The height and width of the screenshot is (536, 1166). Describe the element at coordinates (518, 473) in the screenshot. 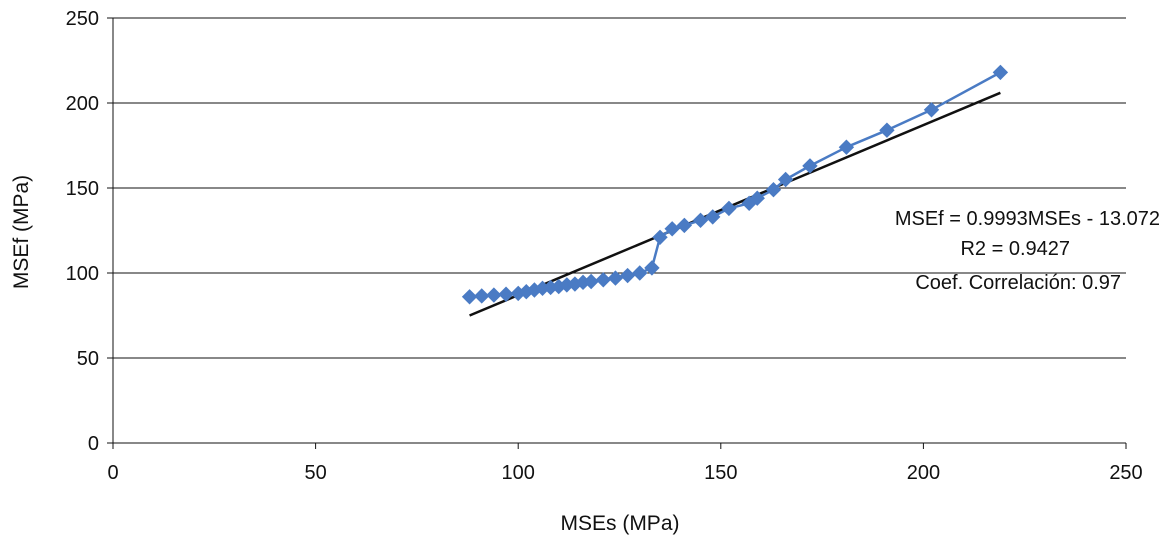

I see `x-tick-label: 100` at that location.